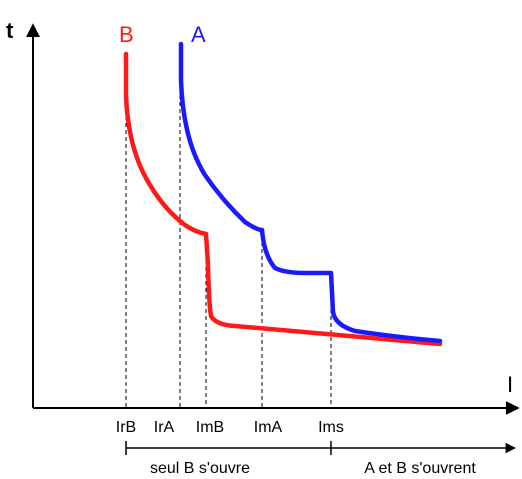 The height and width of the screenshot is (479, 522). What do you see at coordinates (126, 34) in the screenshot?
I see `curve-label-B: B` at bounding box center [126, 34].